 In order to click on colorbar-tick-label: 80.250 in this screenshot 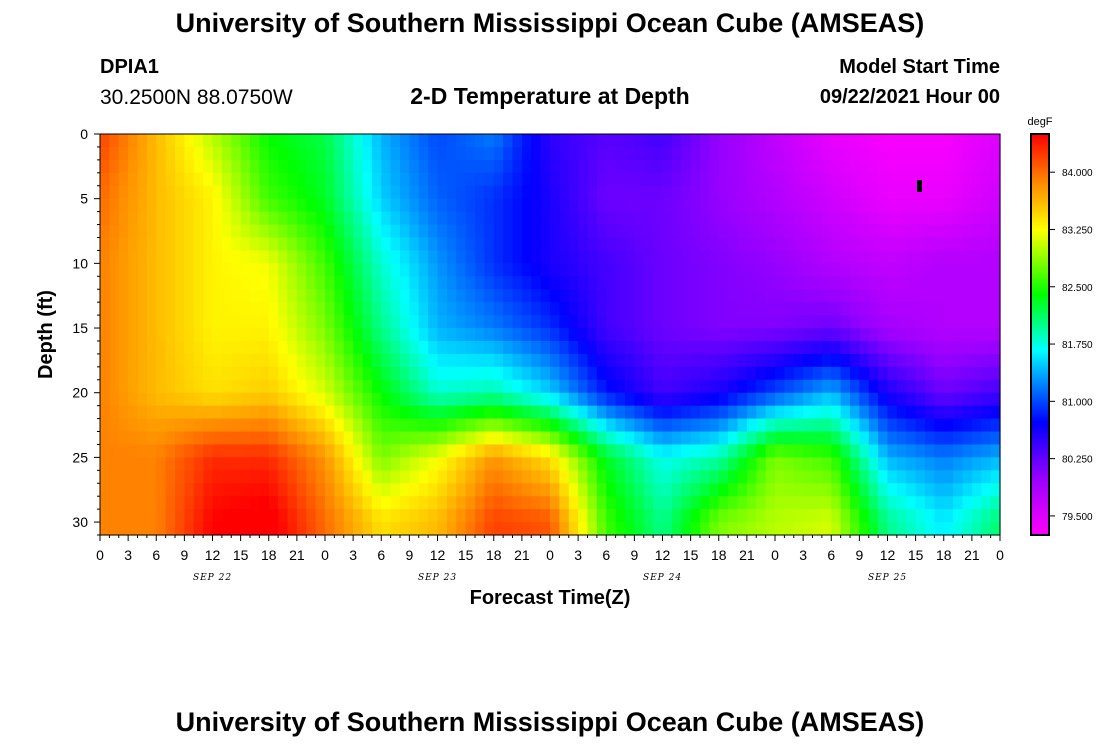, I will do `click(1077, 460)`.